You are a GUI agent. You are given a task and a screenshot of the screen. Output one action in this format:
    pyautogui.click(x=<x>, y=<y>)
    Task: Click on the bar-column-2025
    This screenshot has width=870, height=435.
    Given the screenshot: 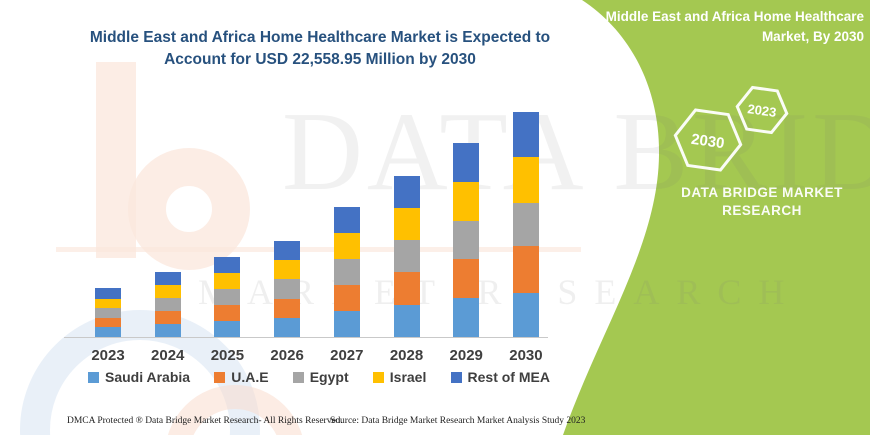 What is the action you would take?
    pyautogui.click(x=227, y=297)
    